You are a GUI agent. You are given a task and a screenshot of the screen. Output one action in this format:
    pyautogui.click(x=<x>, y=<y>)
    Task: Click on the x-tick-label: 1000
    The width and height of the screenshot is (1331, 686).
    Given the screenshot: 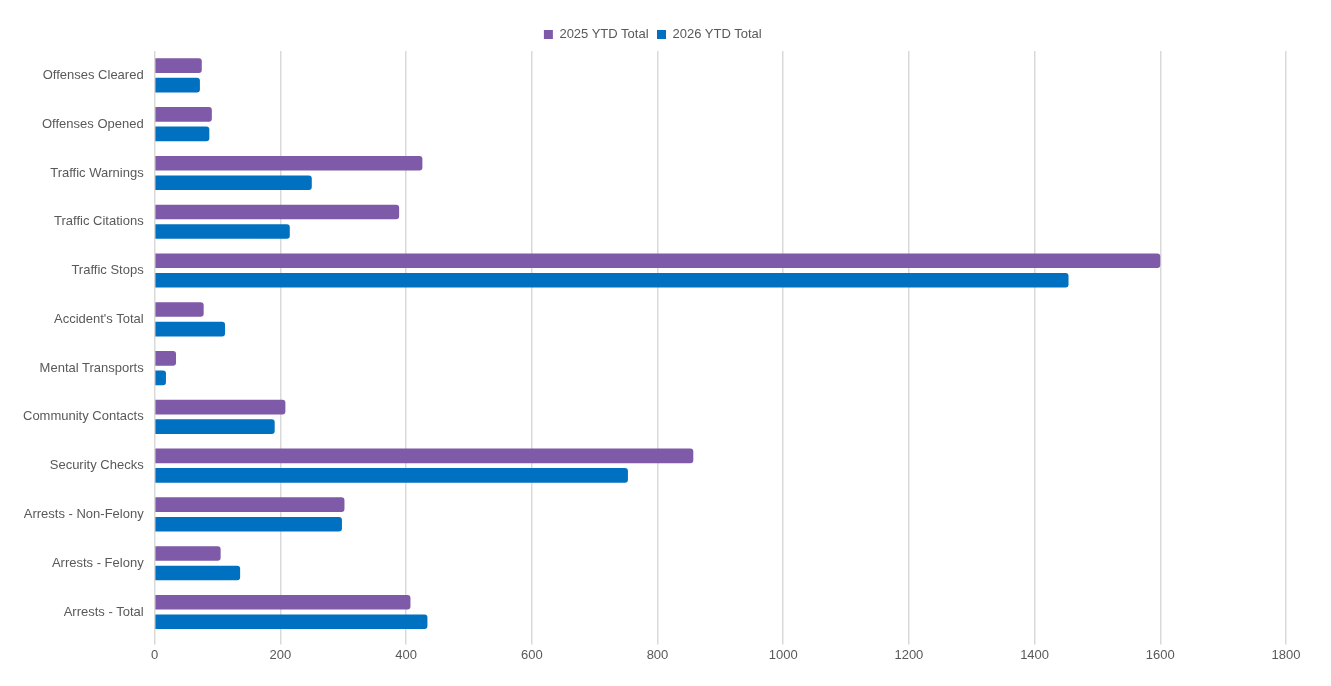 What is the action you would take?
    pyautogui.click(x=783, y=654)
    